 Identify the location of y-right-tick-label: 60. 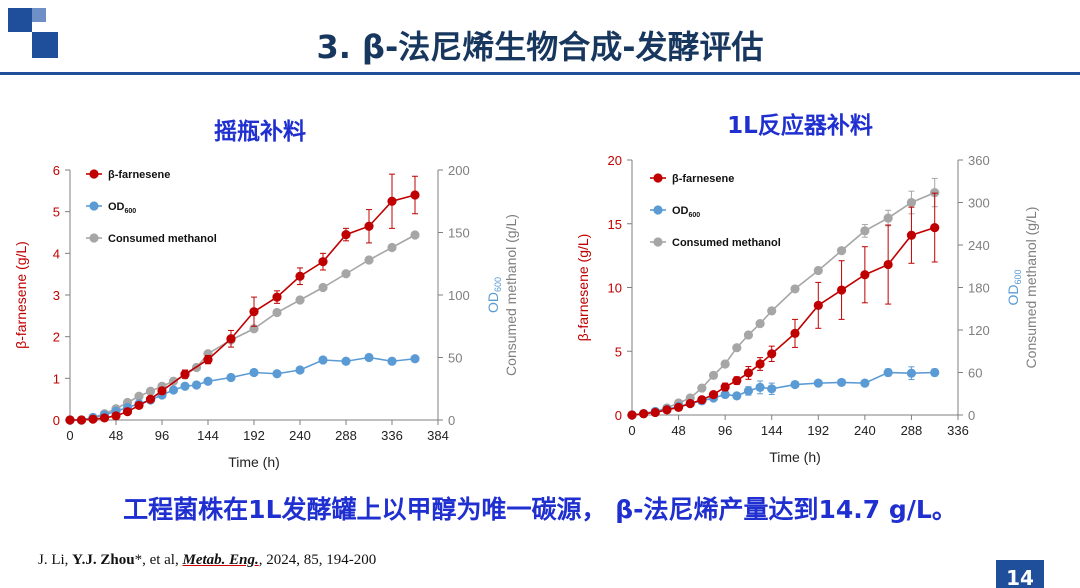
(975, 373).